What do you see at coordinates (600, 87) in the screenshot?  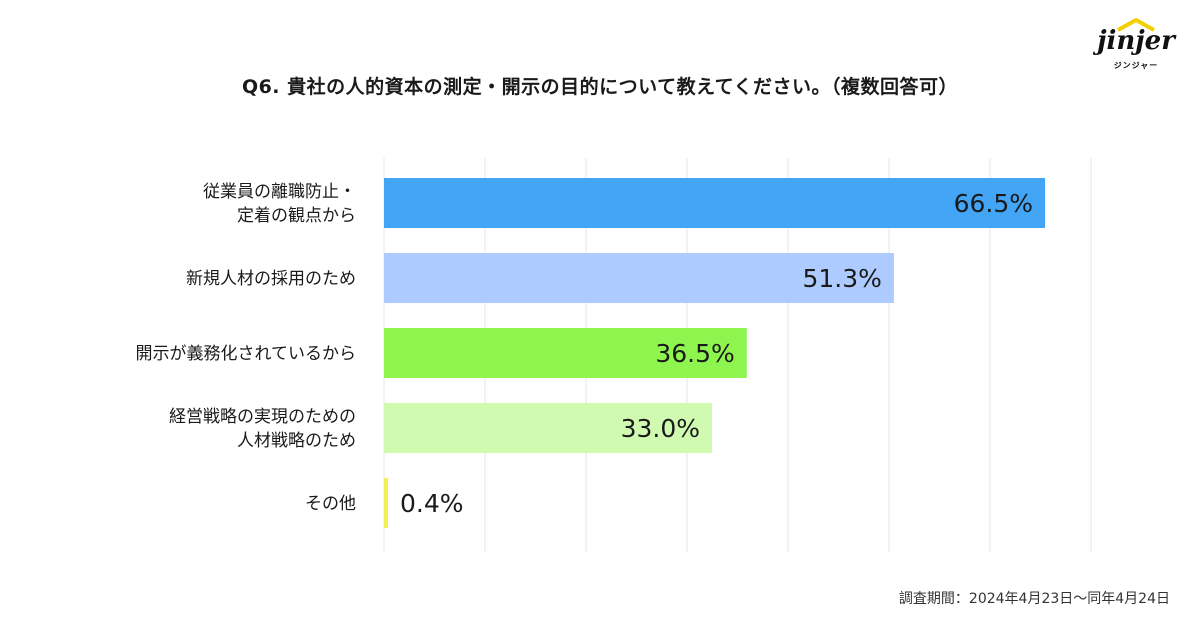 I see `chart-title: Q6. 貴社の人的資本の測定・開示の目的について教えてください。（複数回答可）` at bounding box center [600, 87].